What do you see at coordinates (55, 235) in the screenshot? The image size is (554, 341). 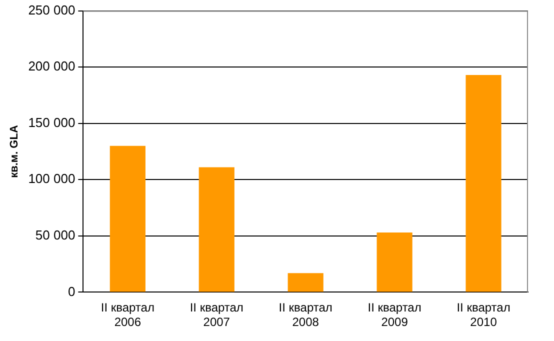 I see `y-tick-label: 50 000` at bounding box center [55, 235].